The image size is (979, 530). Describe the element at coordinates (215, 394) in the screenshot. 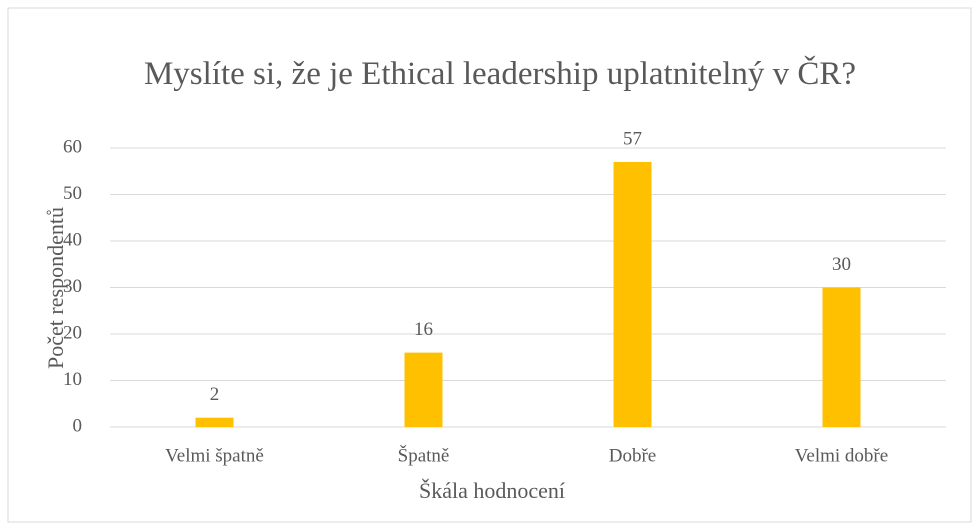

I see `data-label: 2` at that location.